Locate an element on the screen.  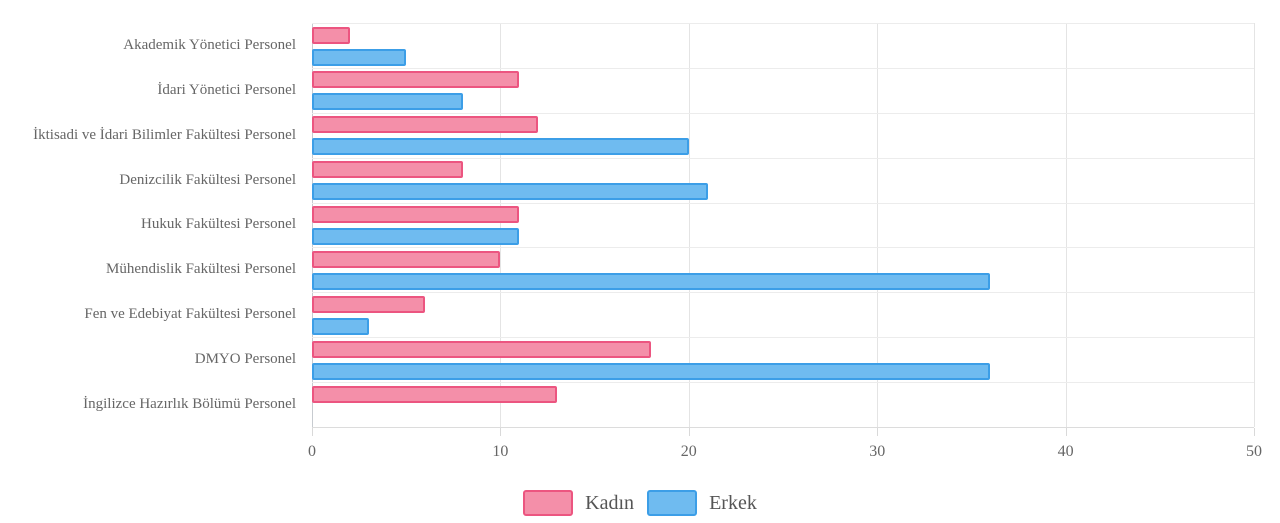
category-label: Fen ve Edebiyat Fakültesi Personel is located at coordinates (190, 314).